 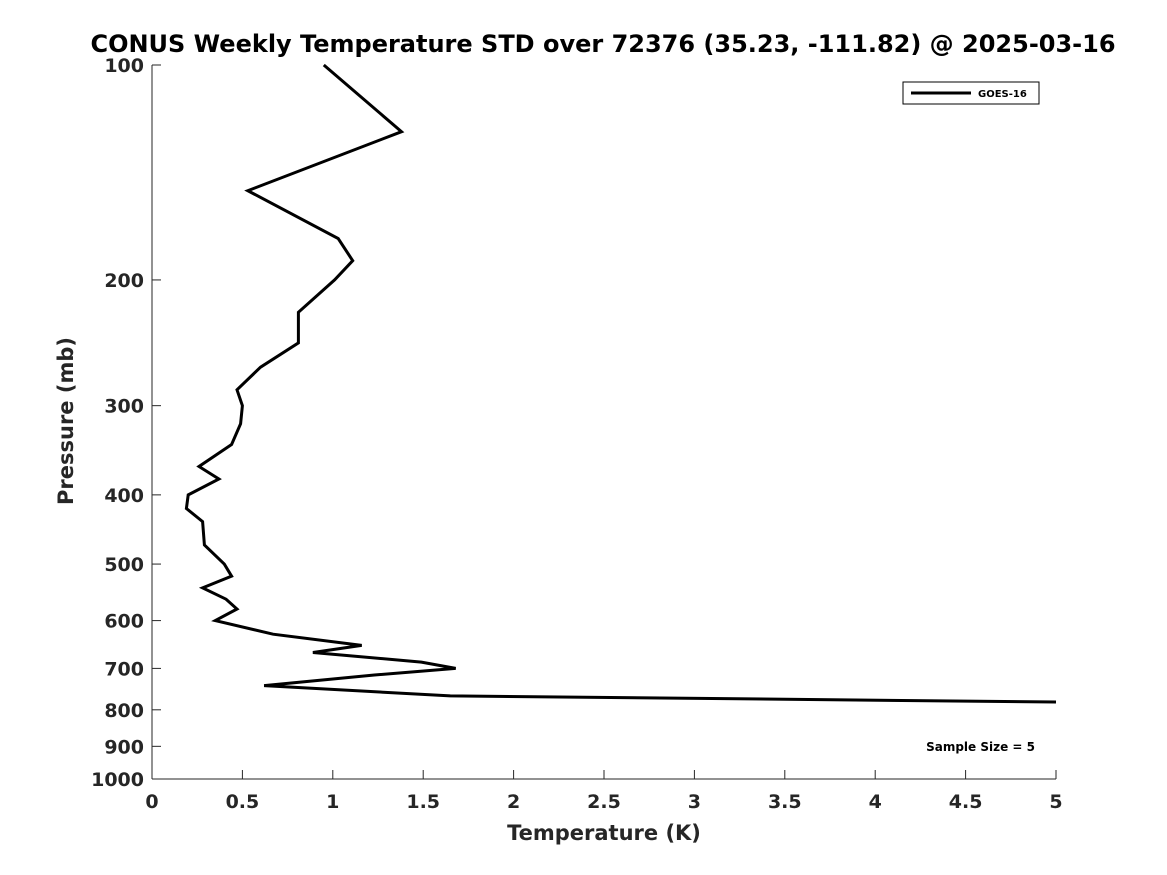 I want to click on x-tick-label: 0.5, so click(x=243, y=802).